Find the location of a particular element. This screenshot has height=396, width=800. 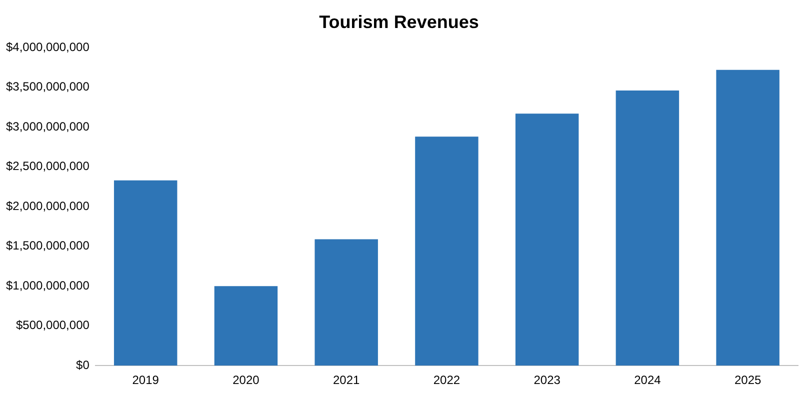

y-tick-label: $0 is located at coordinates (83, 365).